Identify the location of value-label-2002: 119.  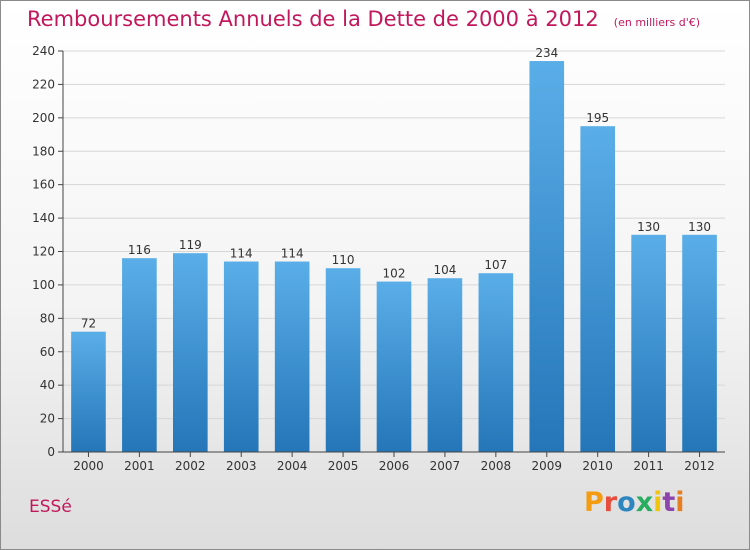
(190, 245).